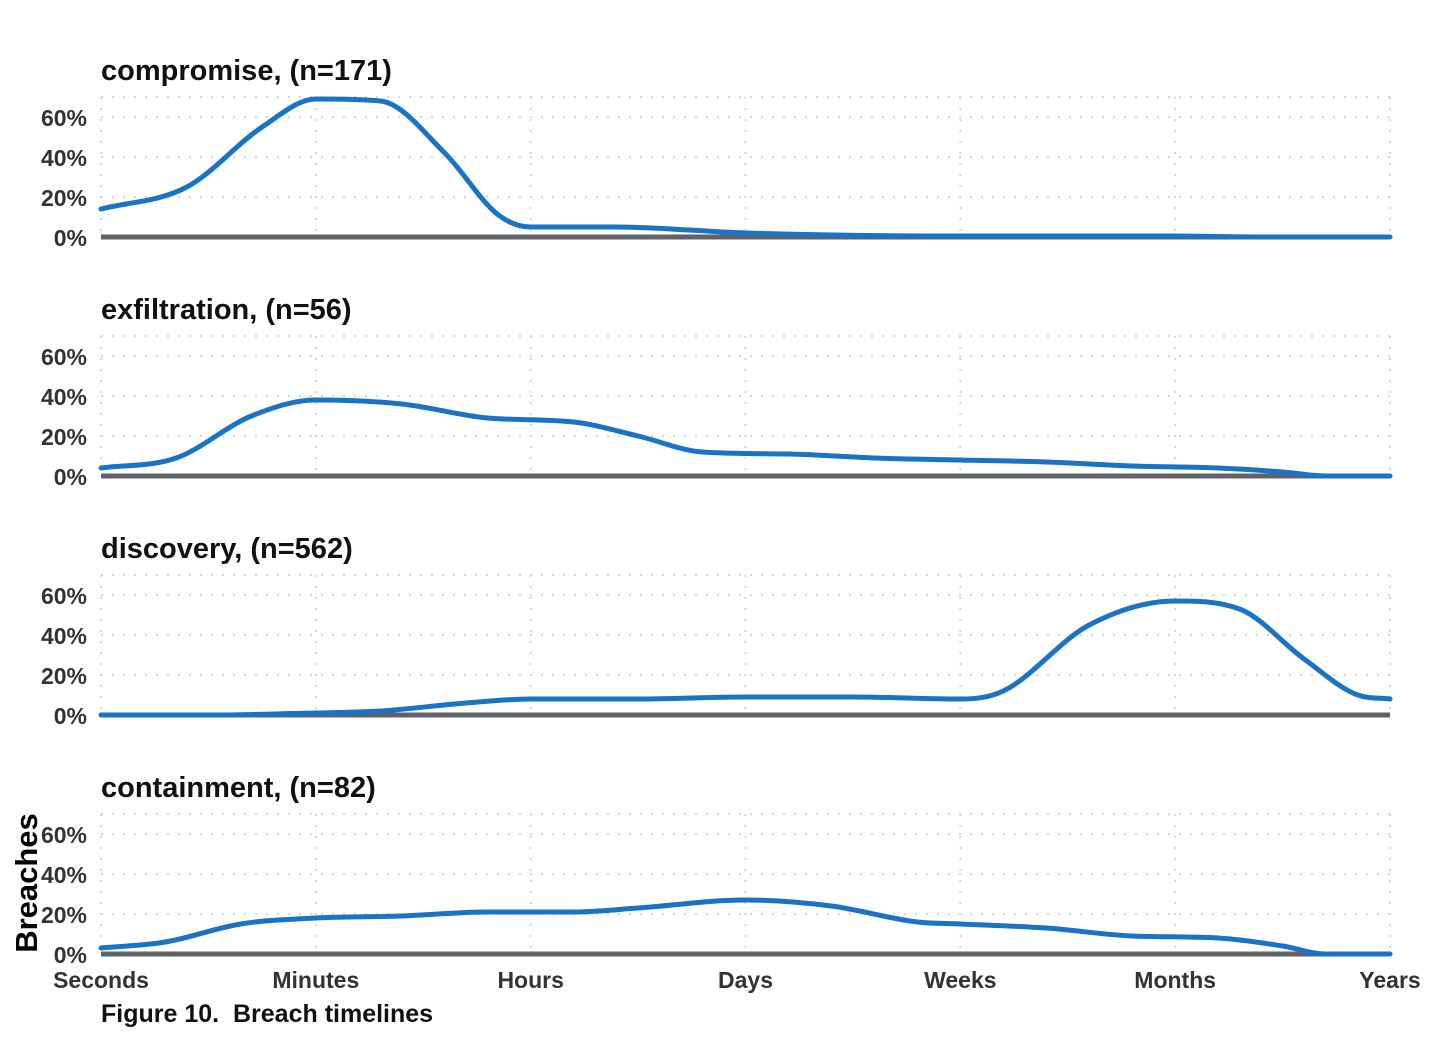 This screenshot has height=1050, width=1443. Describe the element at coordinates (26, 883) in the screenshot. I see `y-axis-label: Breaches` at that location.